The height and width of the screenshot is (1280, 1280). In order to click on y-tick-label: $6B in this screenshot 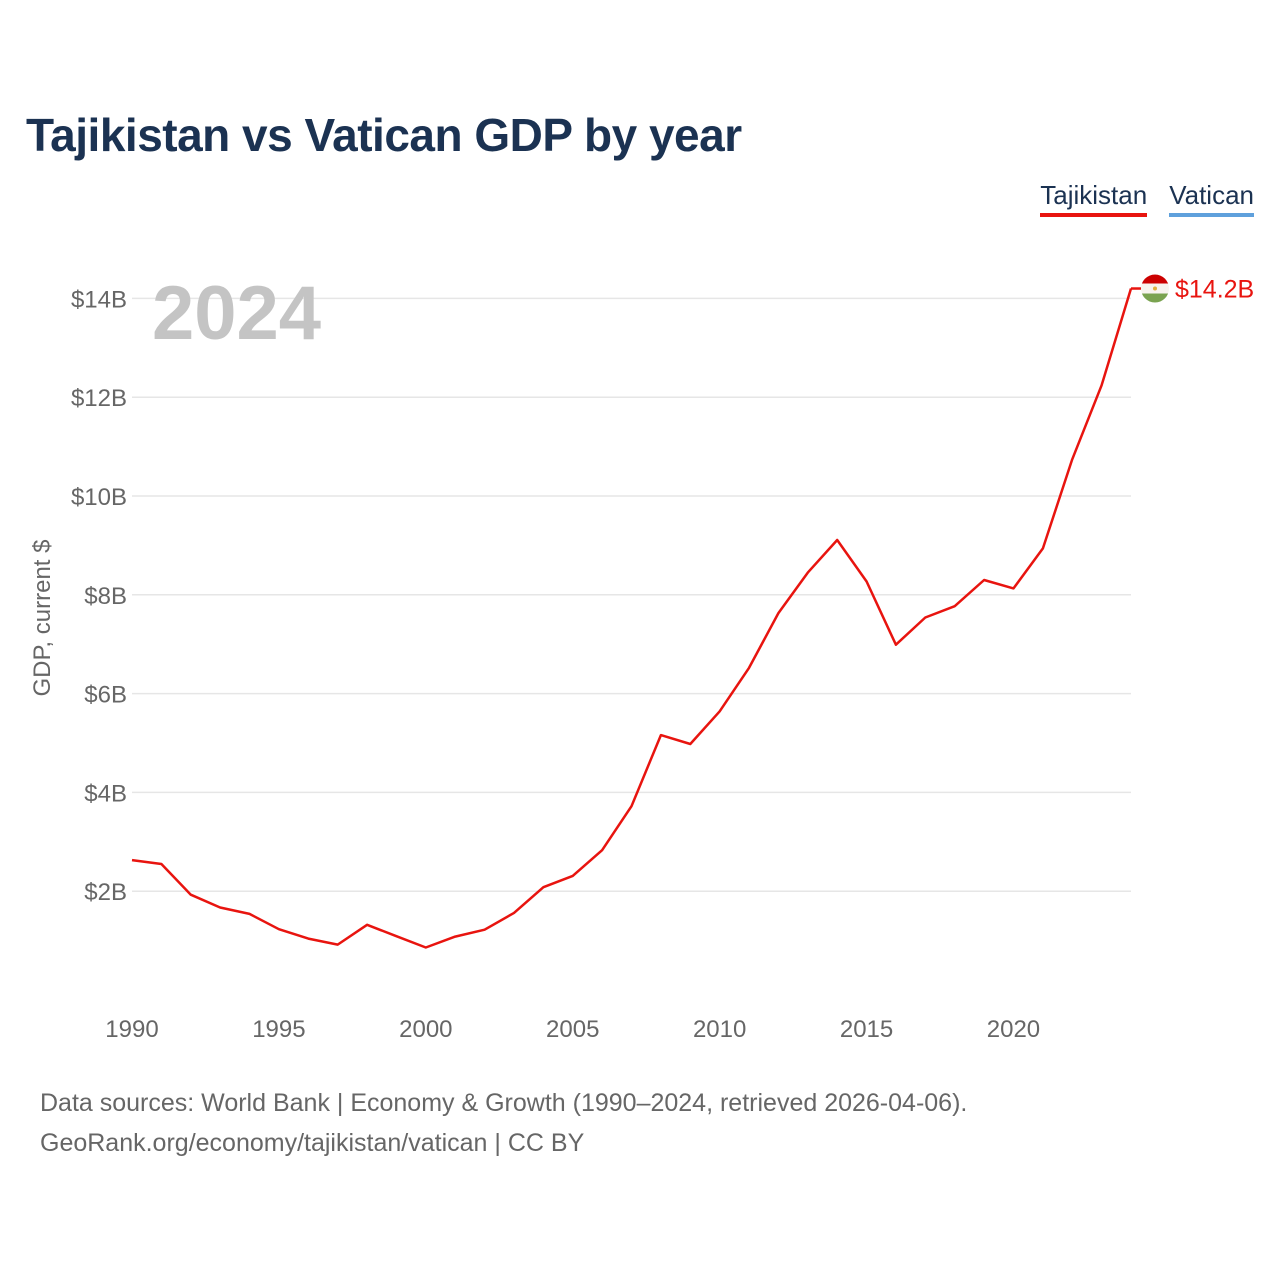, I will do `click(105, 695)`.